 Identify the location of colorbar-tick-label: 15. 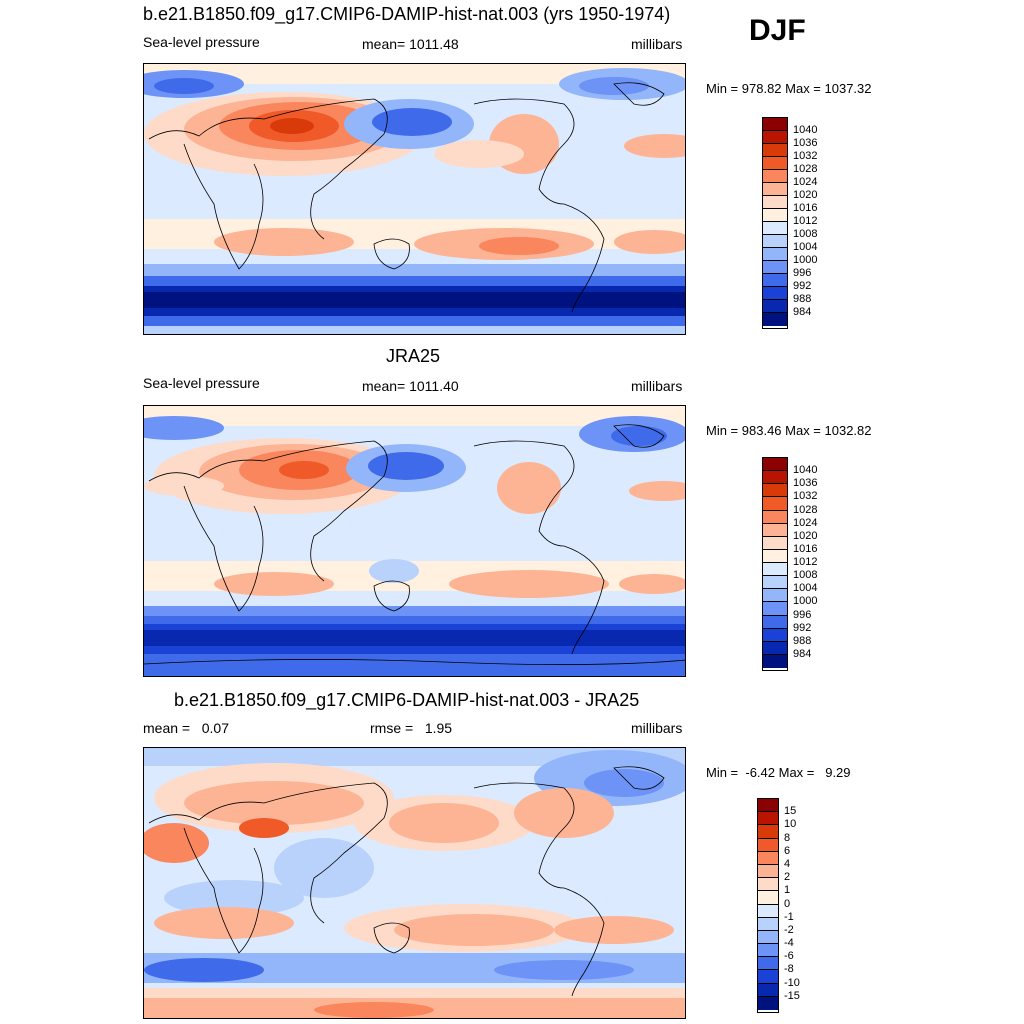
(790, 811).